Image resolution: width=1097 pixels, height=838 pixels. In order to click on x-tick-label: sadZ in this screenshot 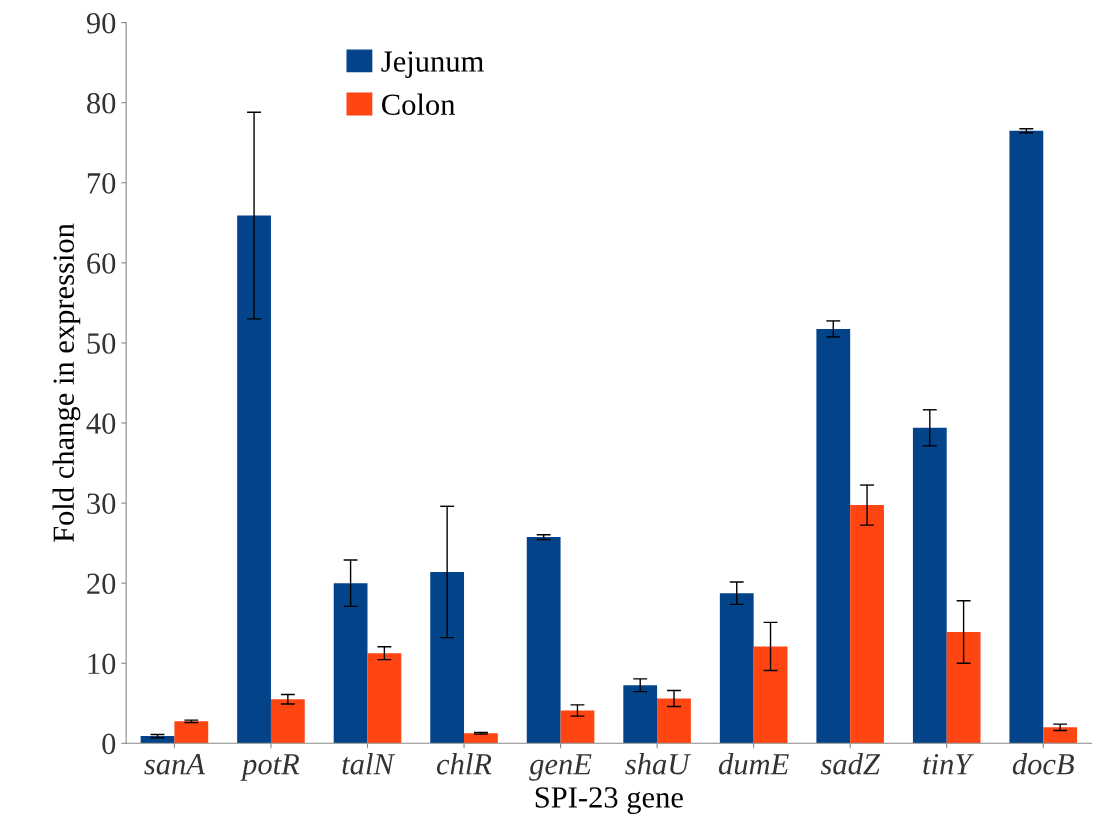, I will do `click(850, 764)`.